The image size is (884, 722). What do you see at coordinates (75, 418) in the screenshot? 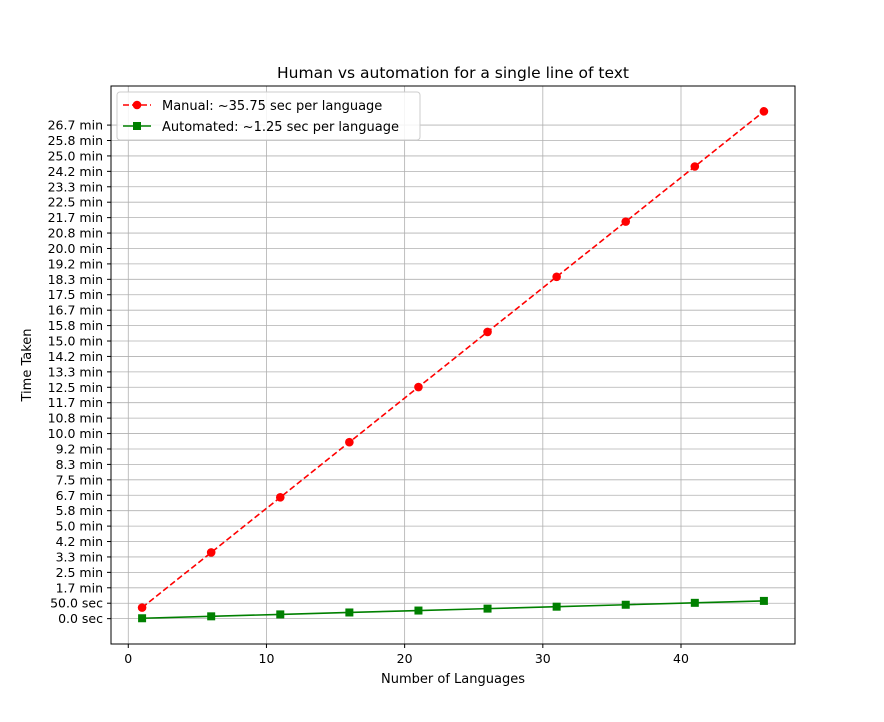
I see `y-tick-label: 10.8 min` at bounding box center [75, 418].